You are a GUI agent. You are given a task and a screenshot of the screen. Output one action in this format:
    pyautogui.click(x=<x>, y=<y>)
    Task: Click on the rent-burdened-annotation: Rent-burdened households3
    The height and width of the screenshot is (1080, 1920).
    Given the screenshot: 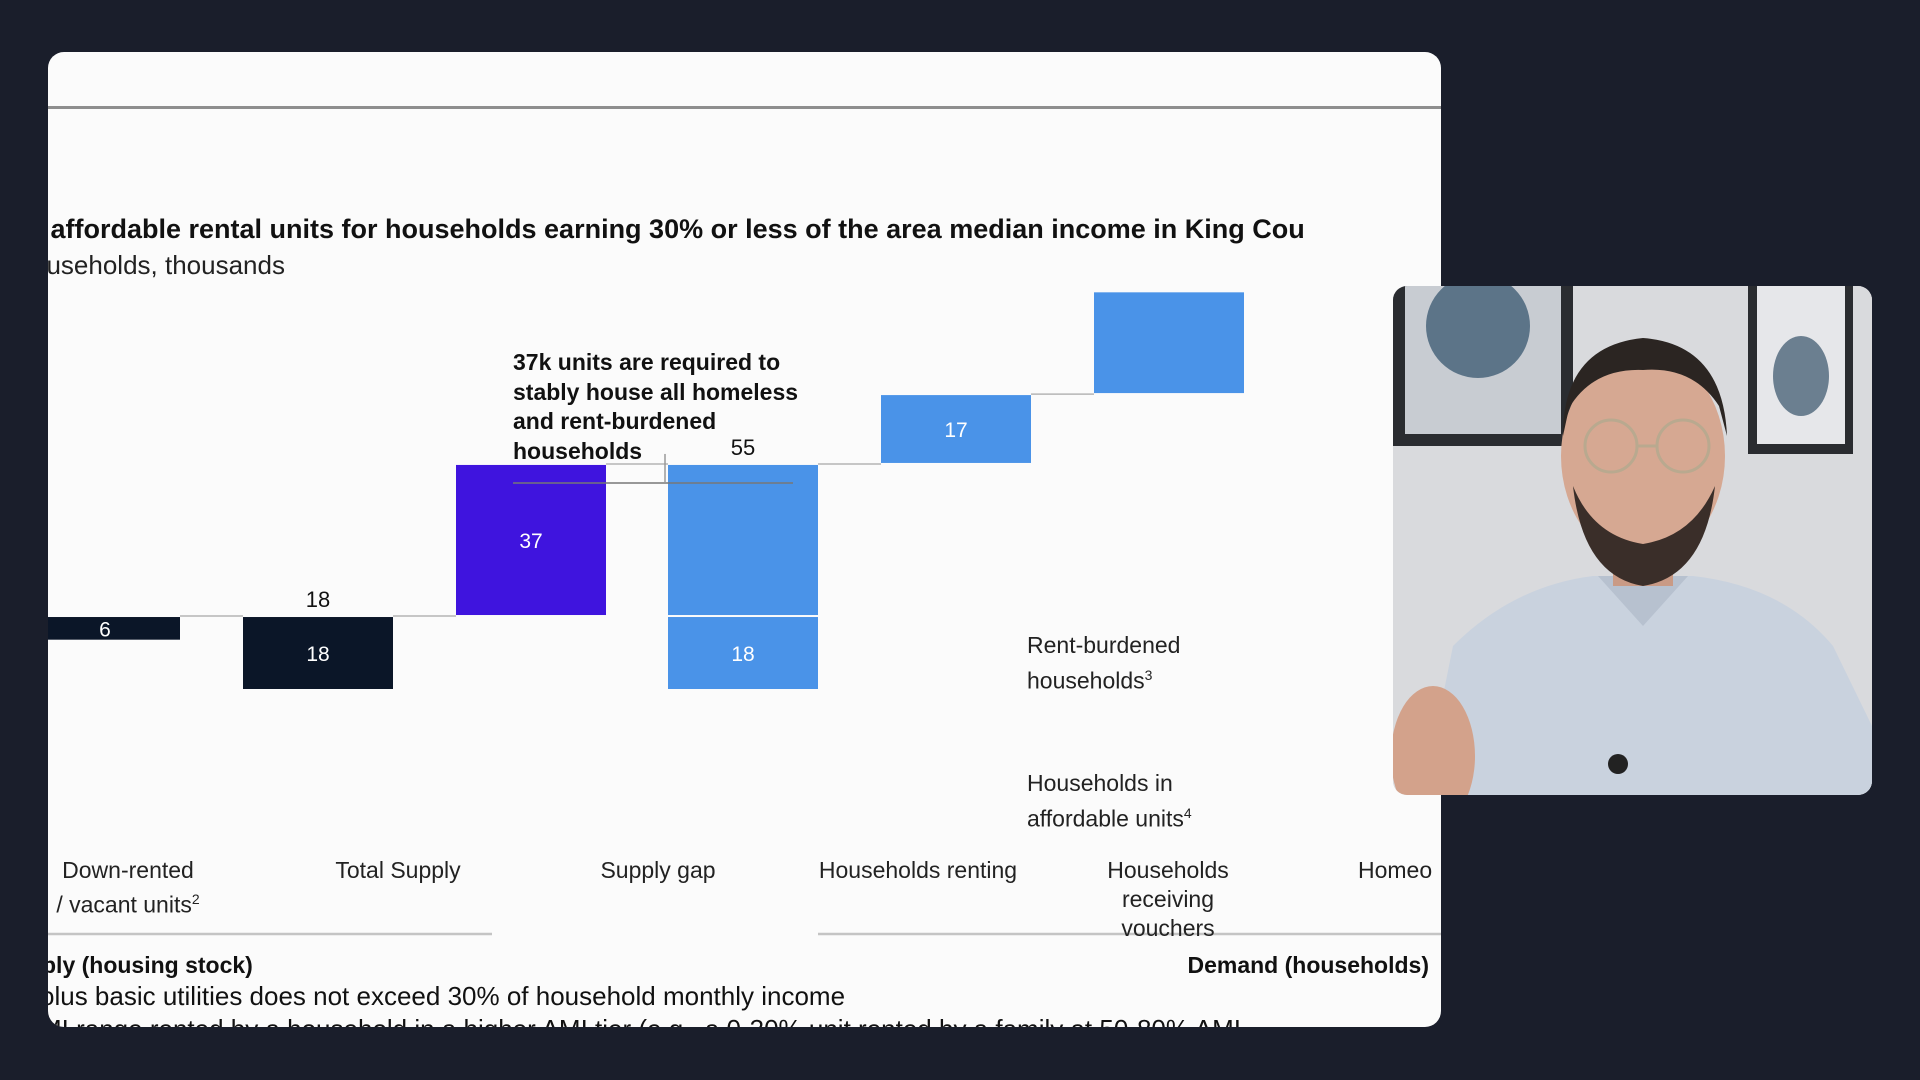 What is the action you would take?
    pyautogui.click(x=1122, y=663)
    